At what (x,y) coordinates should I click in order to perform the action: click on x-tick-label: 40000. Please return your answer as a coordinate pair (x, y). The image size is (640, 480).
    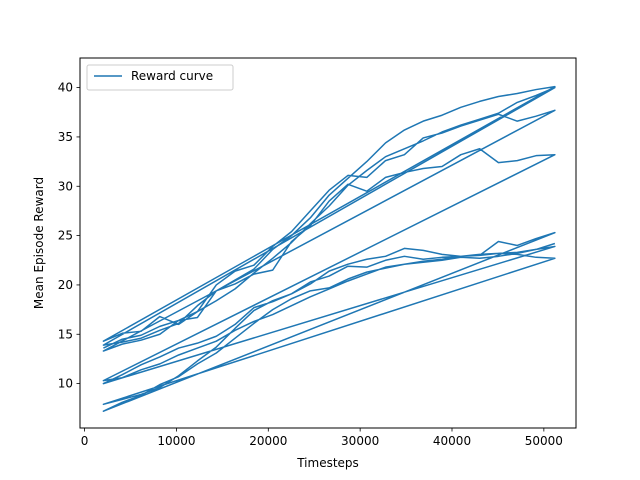
    Looking at the image, I should click on (452, 441).